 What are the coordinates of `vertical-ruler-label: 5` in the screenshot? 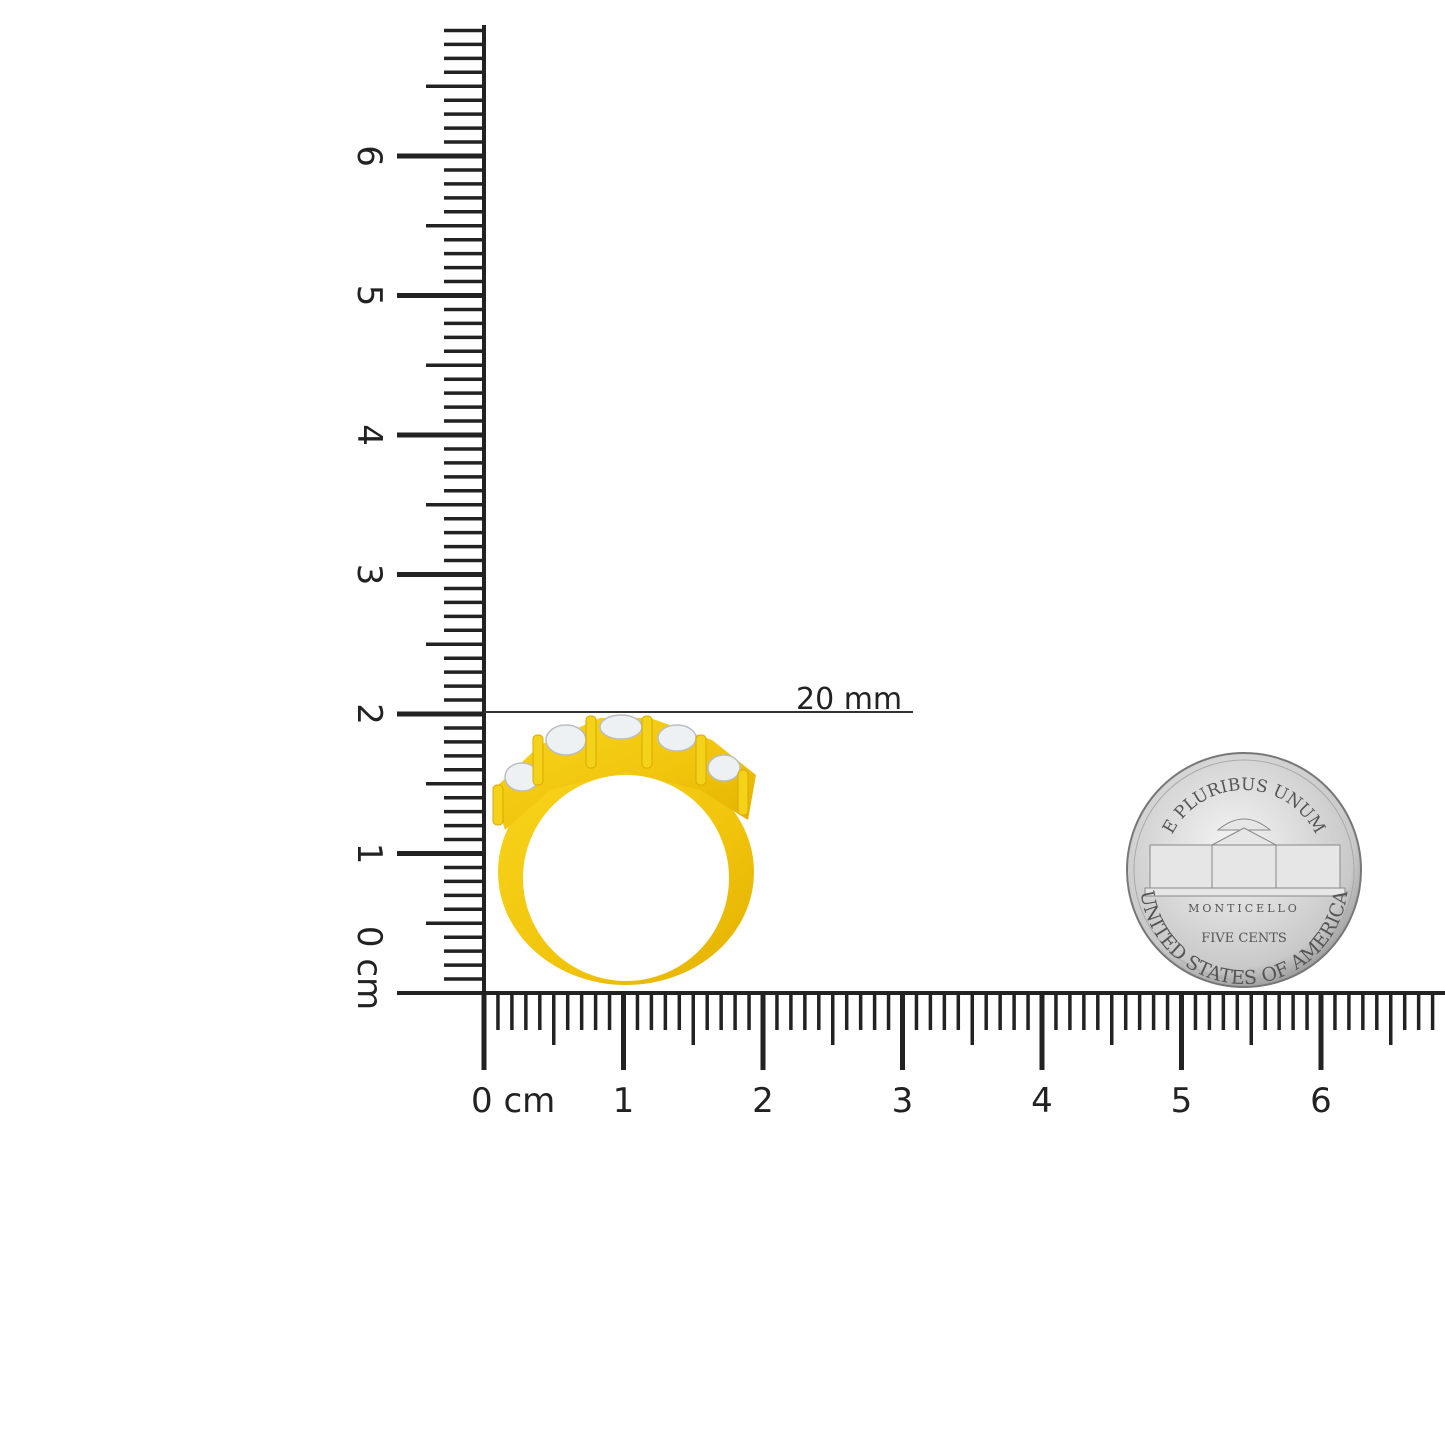 It's located at (369, 296).